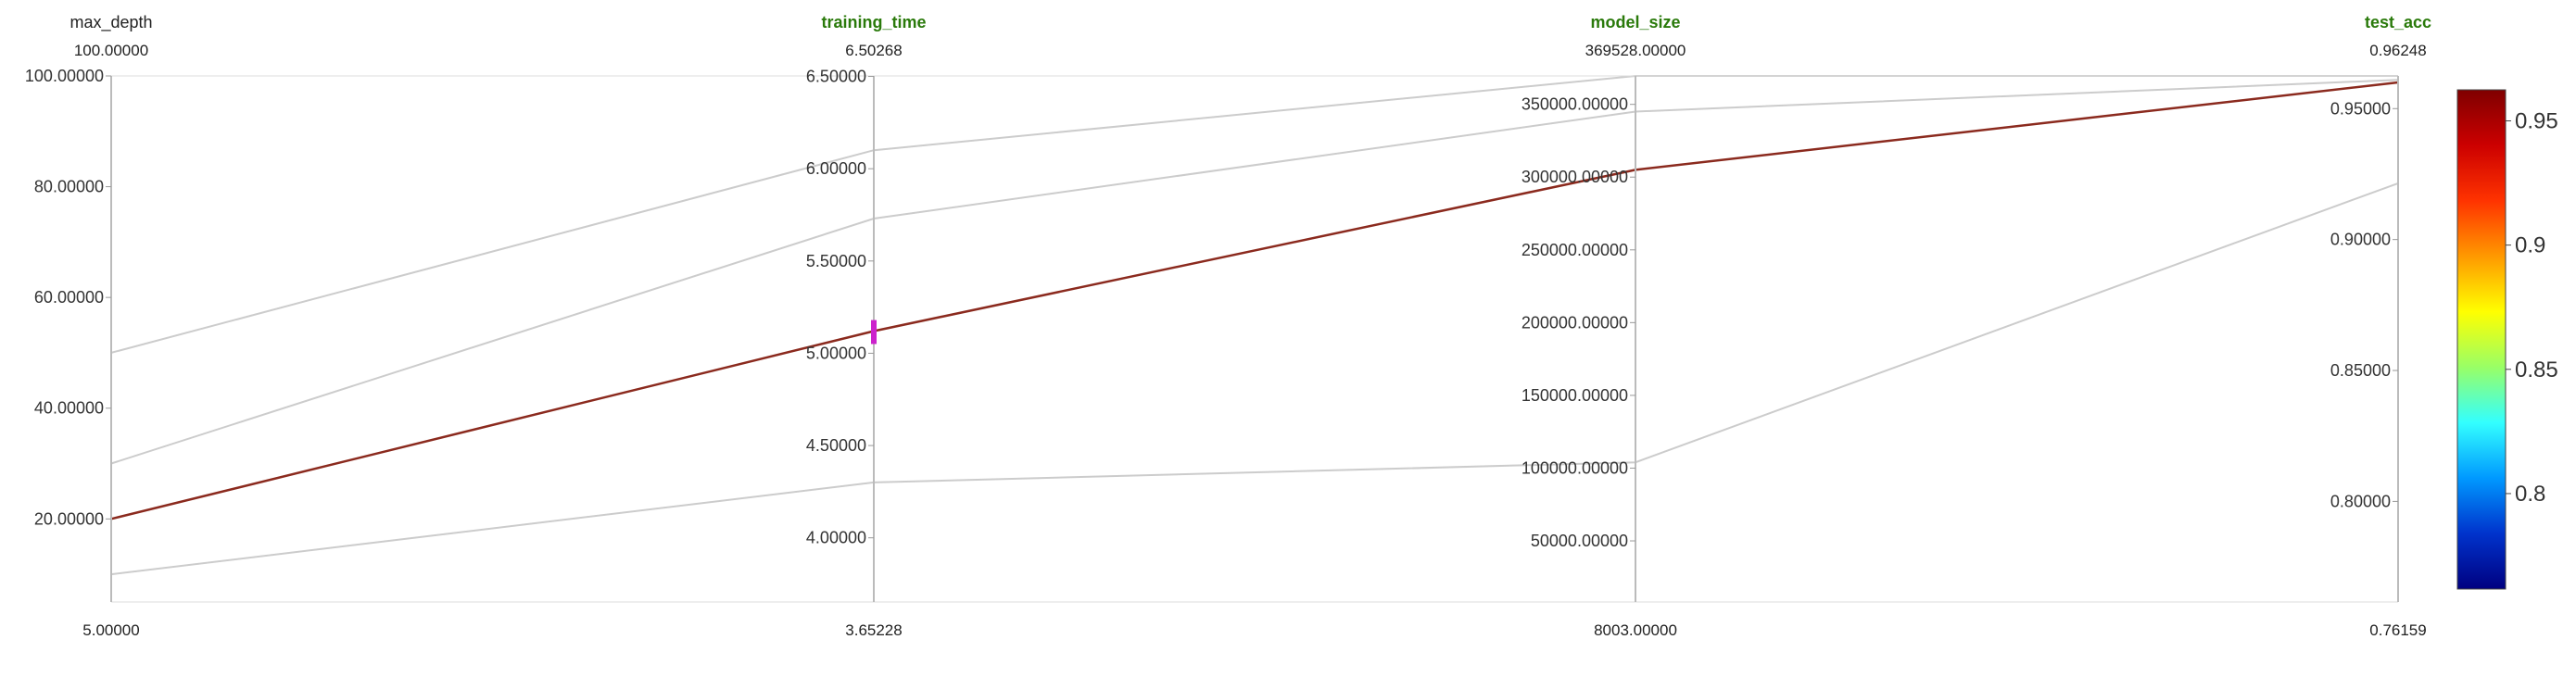 This screenshot has height=677, width=2576. What do you see at coordinates (111, 630) in the screenshot?
I see `axis-min-label: 5.00000` at bounding box center [111, 630].